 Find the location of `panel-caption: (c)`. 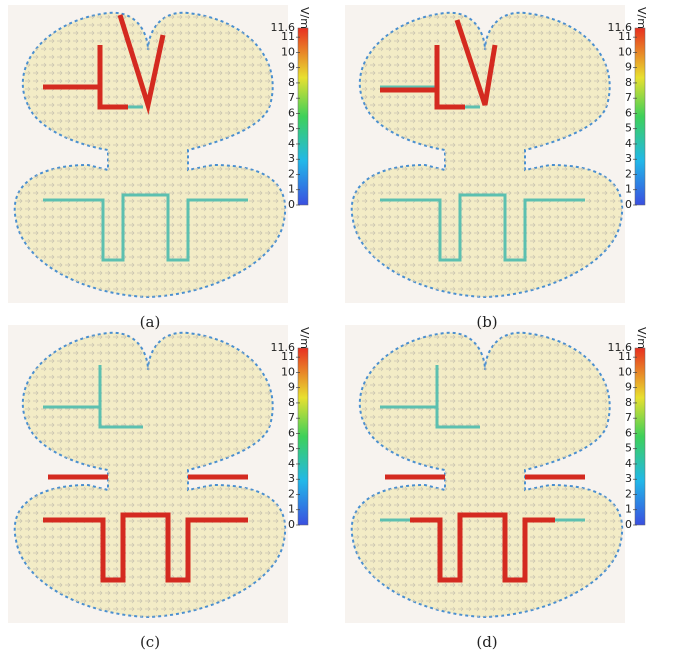

panel-caption: (c) is located at coordinates (150, 642).